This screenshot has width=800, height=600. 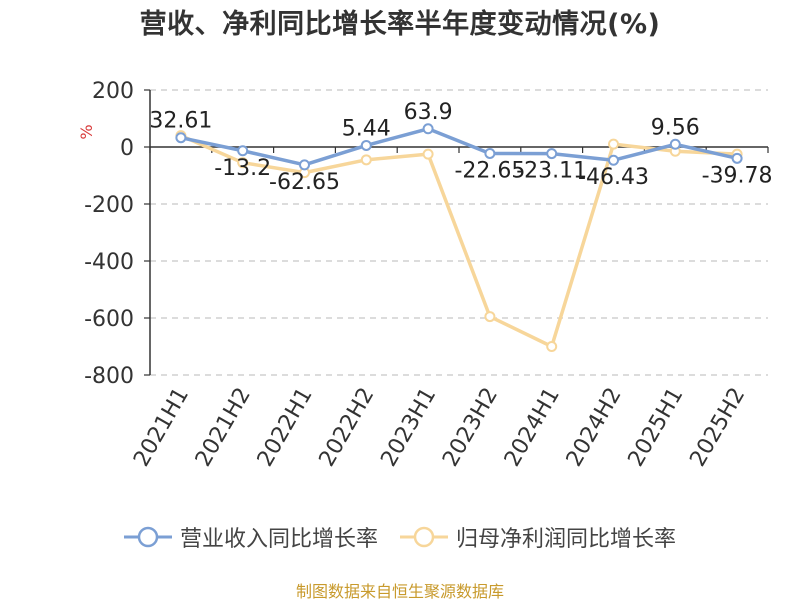 I want to click on data-label: -23.11, so click(x=551, y=171).